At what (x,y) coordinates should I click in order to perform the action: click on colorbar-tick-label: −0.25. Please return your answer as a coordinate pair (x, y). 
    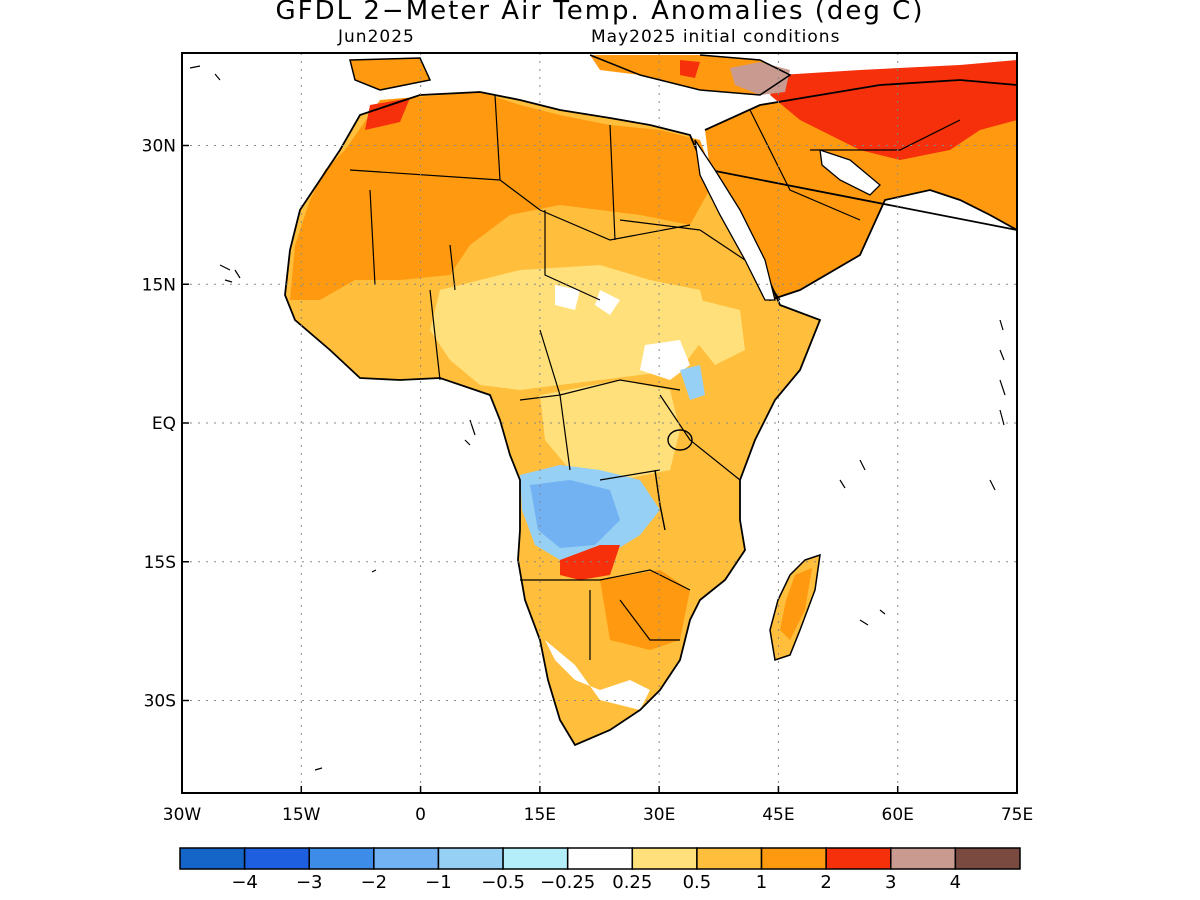
    Looking at the image, I should click on (568, 882).